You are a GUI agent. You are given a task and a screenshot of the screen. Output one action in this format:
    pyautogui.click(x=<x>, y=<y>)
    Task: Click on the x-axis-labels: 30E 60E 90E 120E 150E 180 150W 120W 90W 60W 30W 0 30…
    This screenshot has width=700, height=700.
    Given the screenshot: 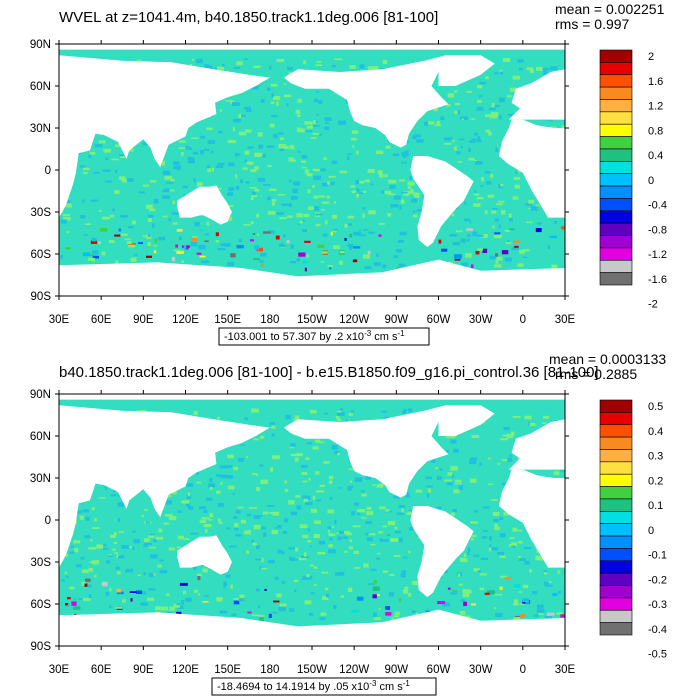 What is the action you would take?
    pyautogui.click(x=312, y=320)
    